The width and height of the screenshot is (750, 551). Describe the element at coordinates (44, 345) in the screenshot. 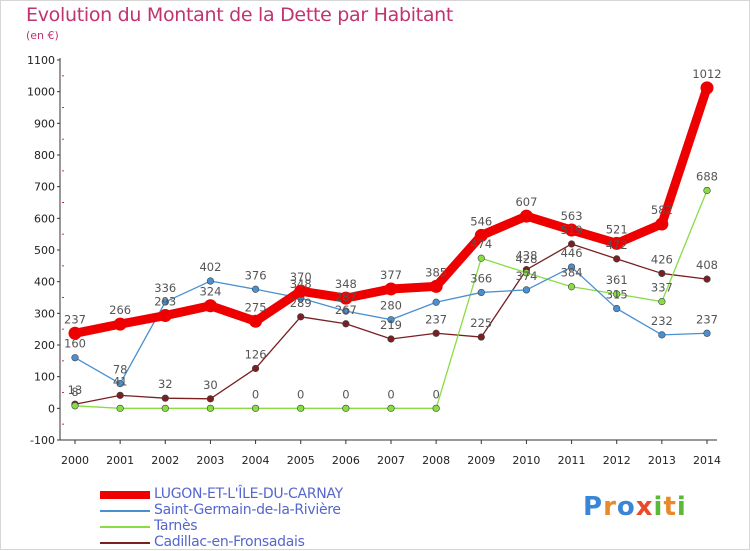

I see `y-tick-label: 200` at that location.